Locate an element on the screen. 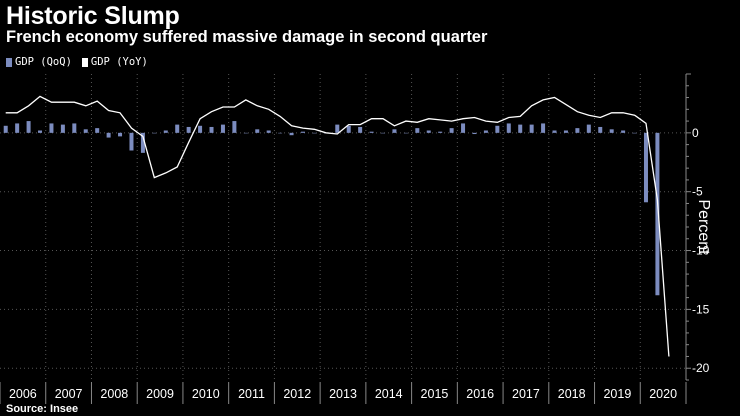  y-tick-label: 0 is located at coordinates (695, 133).